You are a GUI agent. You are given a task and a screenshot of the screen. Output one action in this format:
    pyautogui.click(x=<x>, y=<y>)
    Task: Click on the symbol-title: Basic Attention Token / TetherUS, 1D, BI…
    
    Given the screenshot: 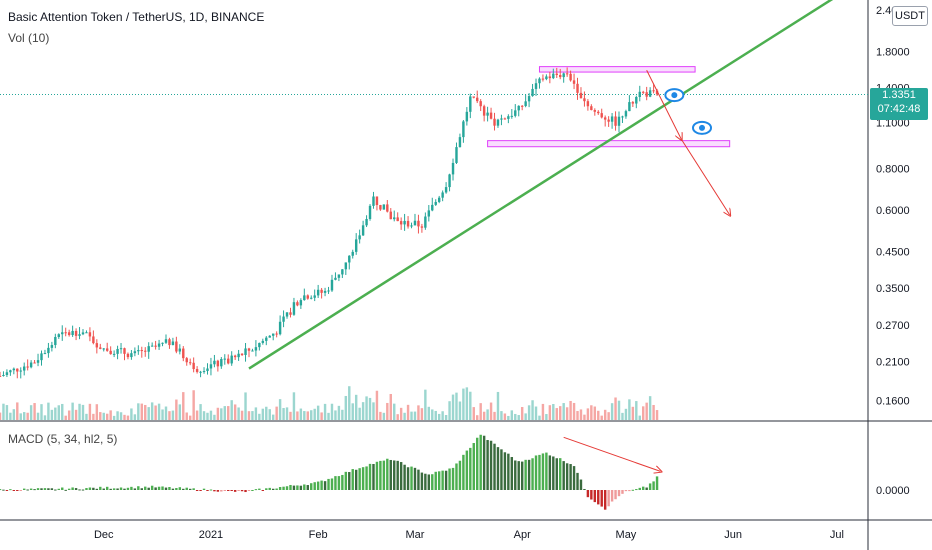 What is the action you would take?
    pyautogui.click(x=136, y=17)
    